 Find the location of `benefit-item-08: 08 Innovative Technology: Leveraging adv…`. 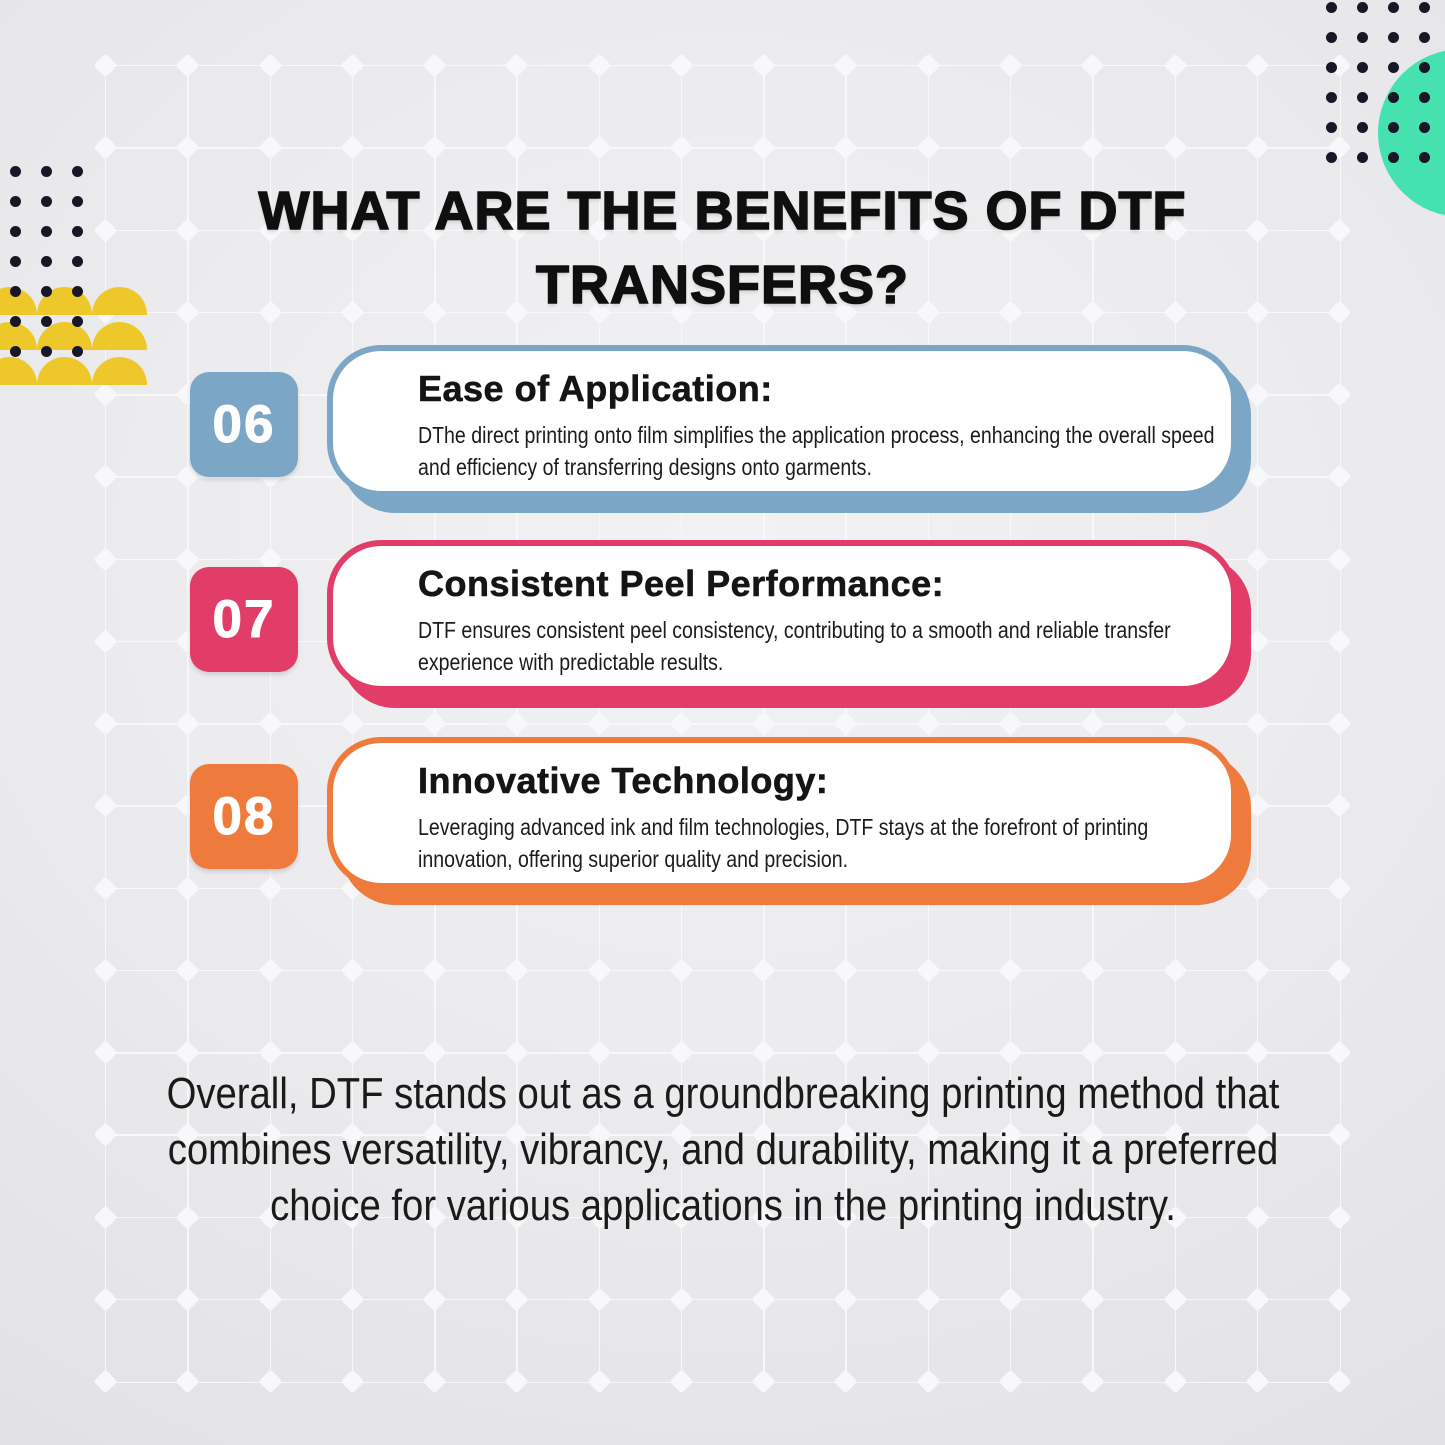

benefit-item-08: 08 Innovative Technology: Leveraging adv… is located at coordinates (722, 822).